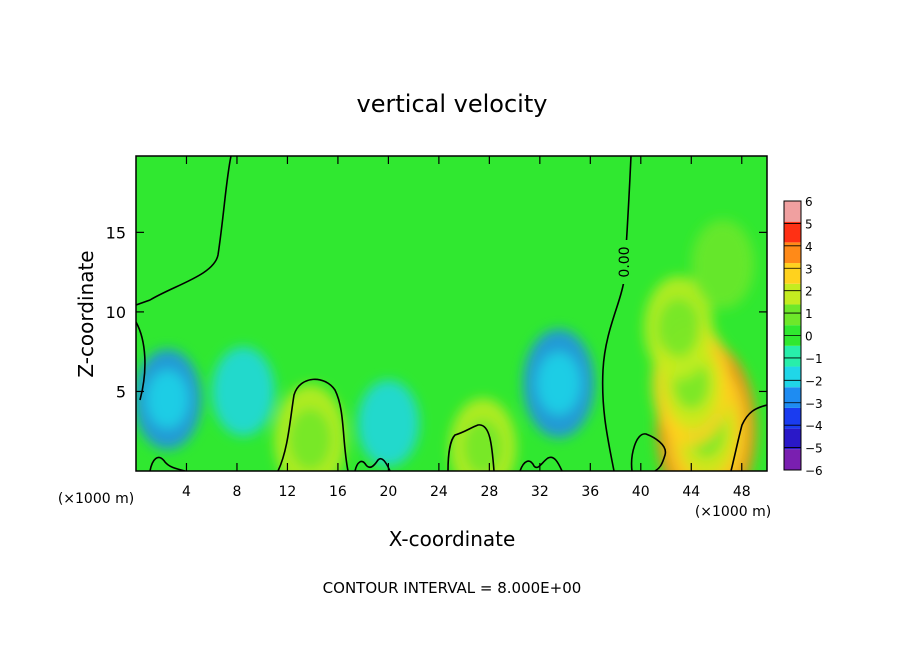 The image size is (904, 654). What do you see at coordinates (809, 247) in the screenshot?
I see `colorbar-label: 4` at bounding box center [809, 247].